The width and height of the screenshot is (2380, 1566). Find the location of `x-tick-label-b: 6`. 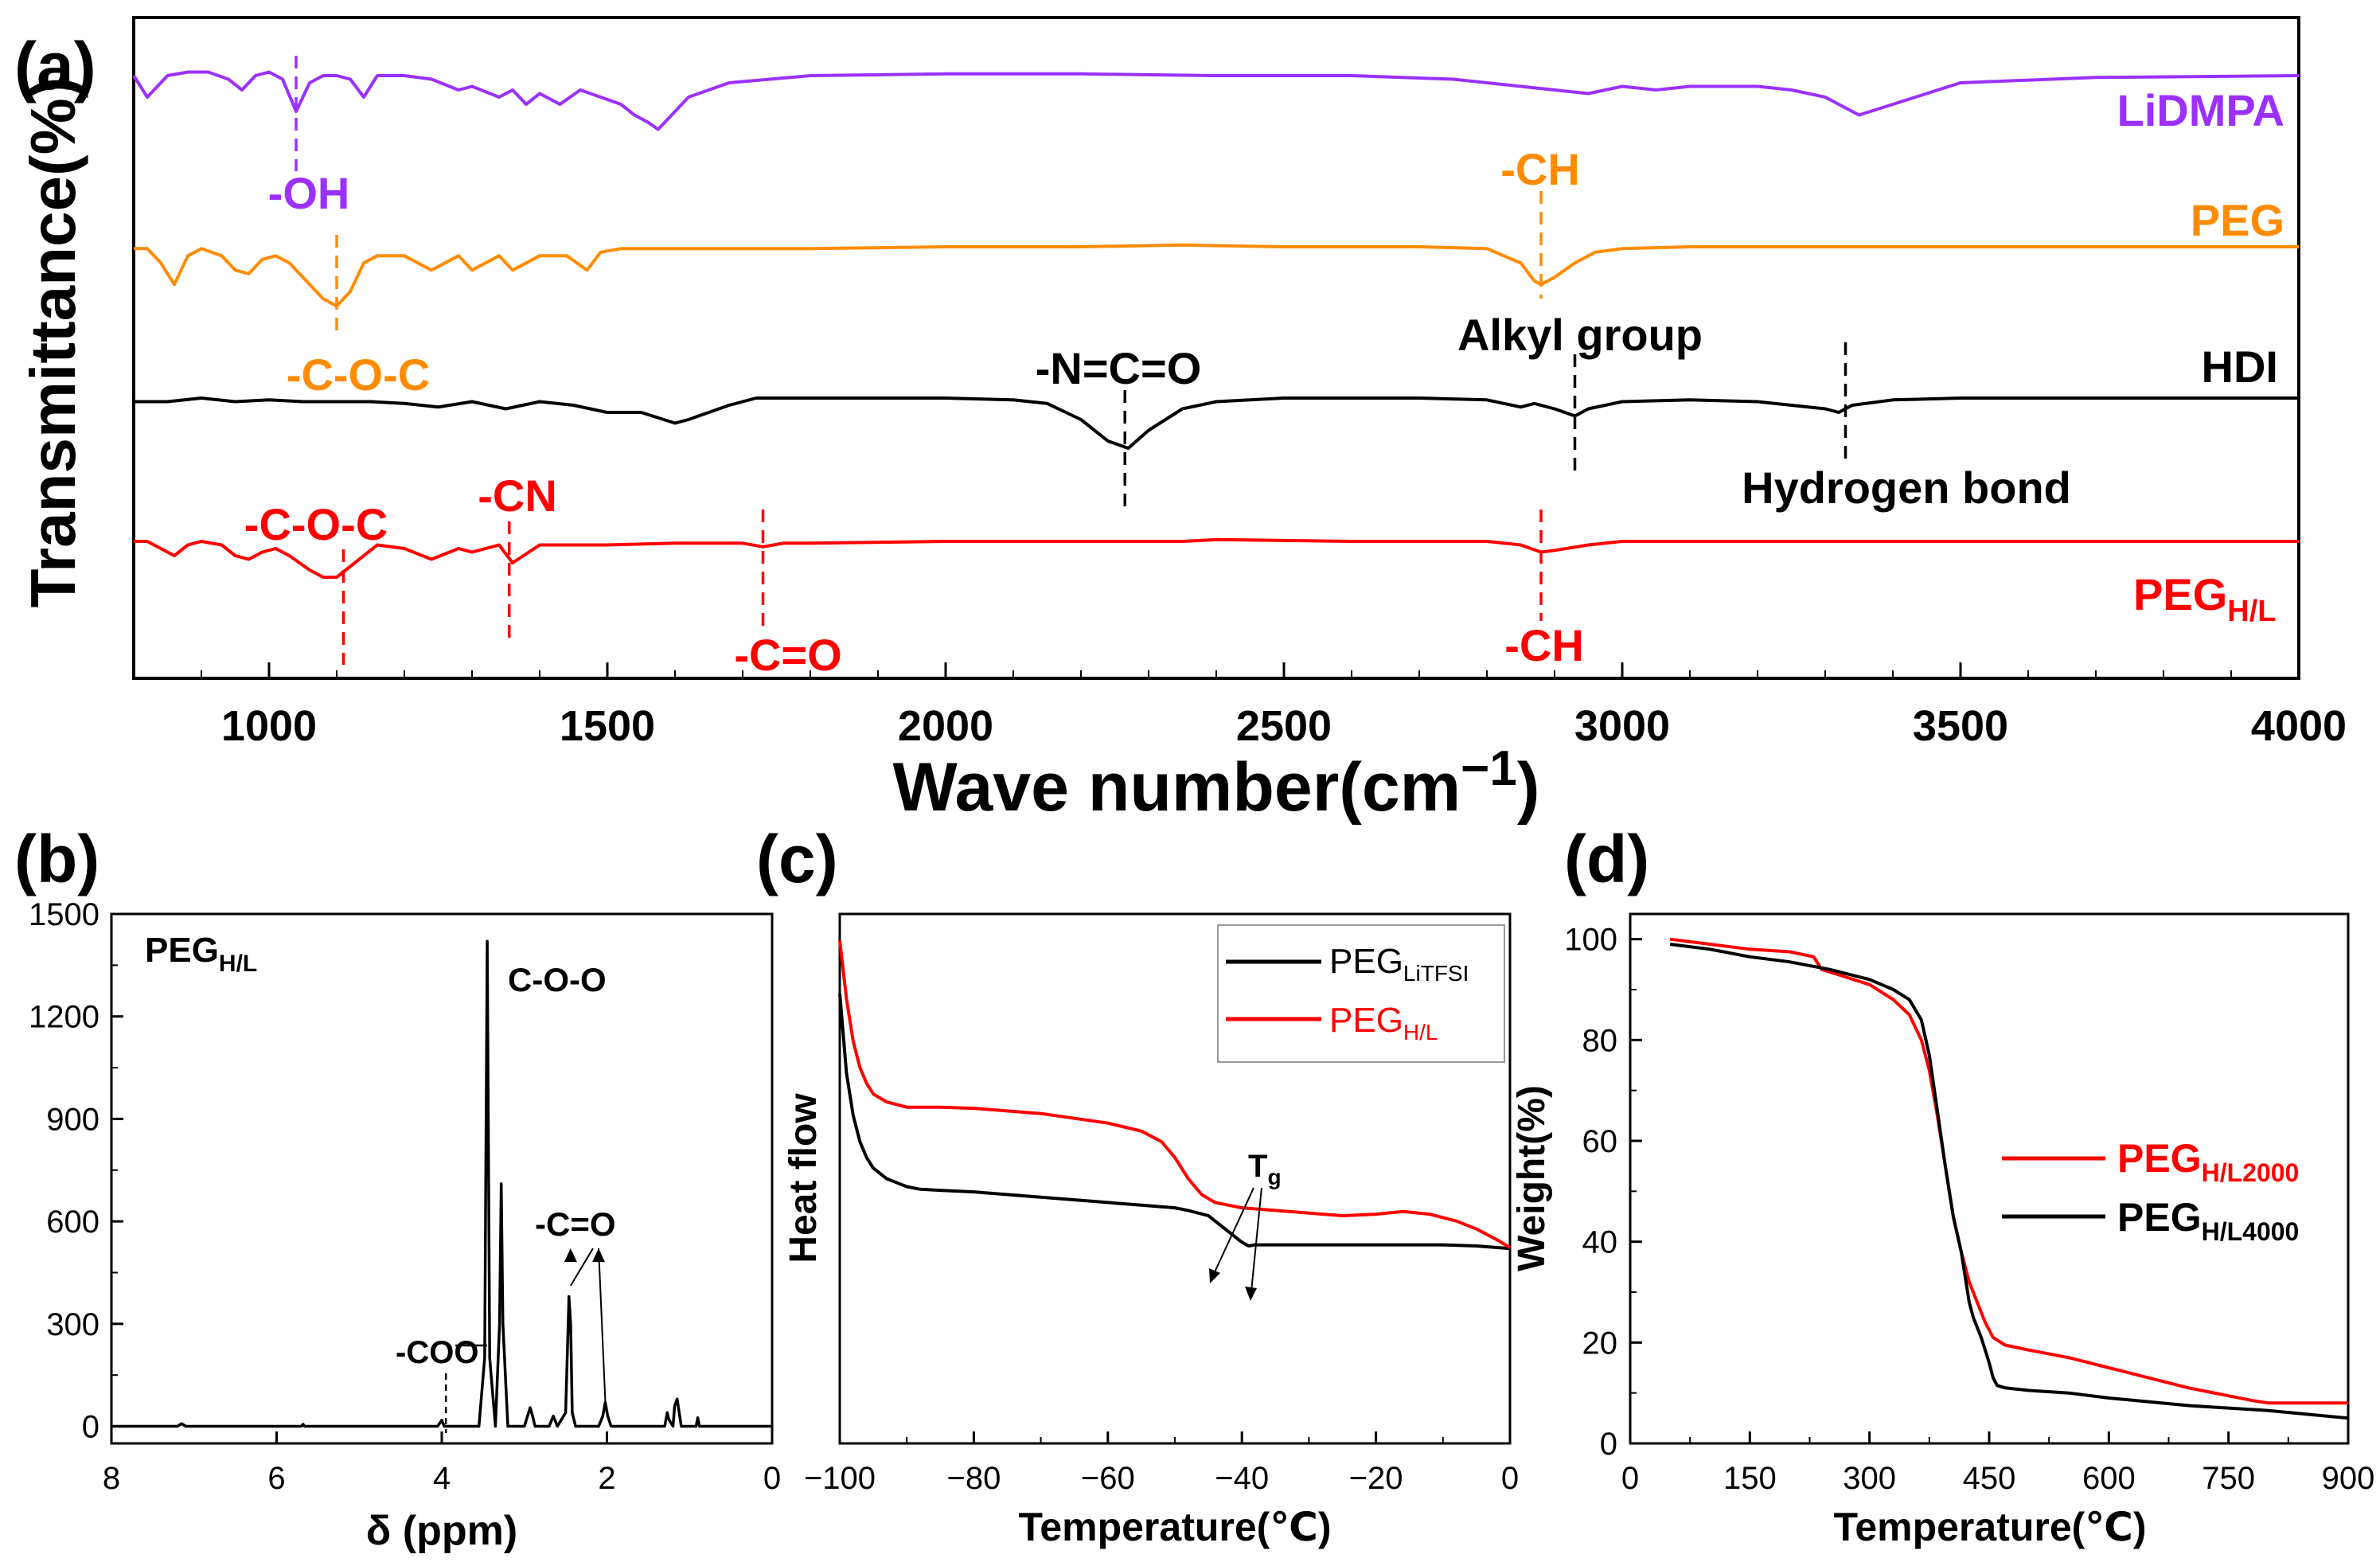

x-tick-label-b: 6 is located at coordinates (276, 1478).